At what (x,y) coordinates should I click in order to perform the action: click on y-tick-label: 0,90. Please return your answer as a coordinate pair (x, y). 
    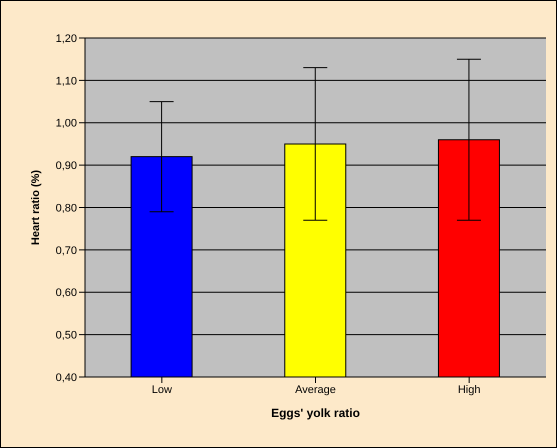
    Looking at the image, I should click on (66, 166).